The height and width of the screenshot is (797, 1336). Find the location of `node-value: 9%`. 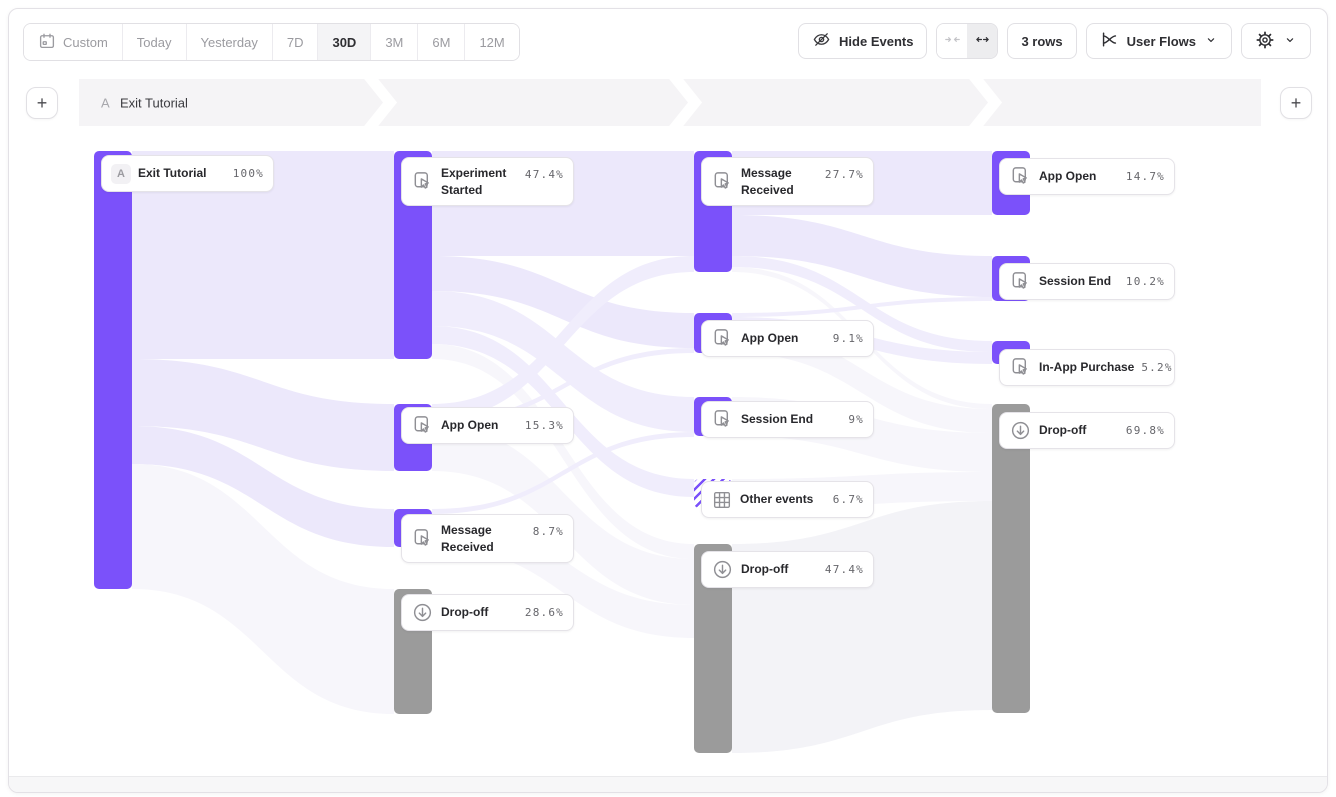

node-value: 9% is located at coordinates (856, 419).